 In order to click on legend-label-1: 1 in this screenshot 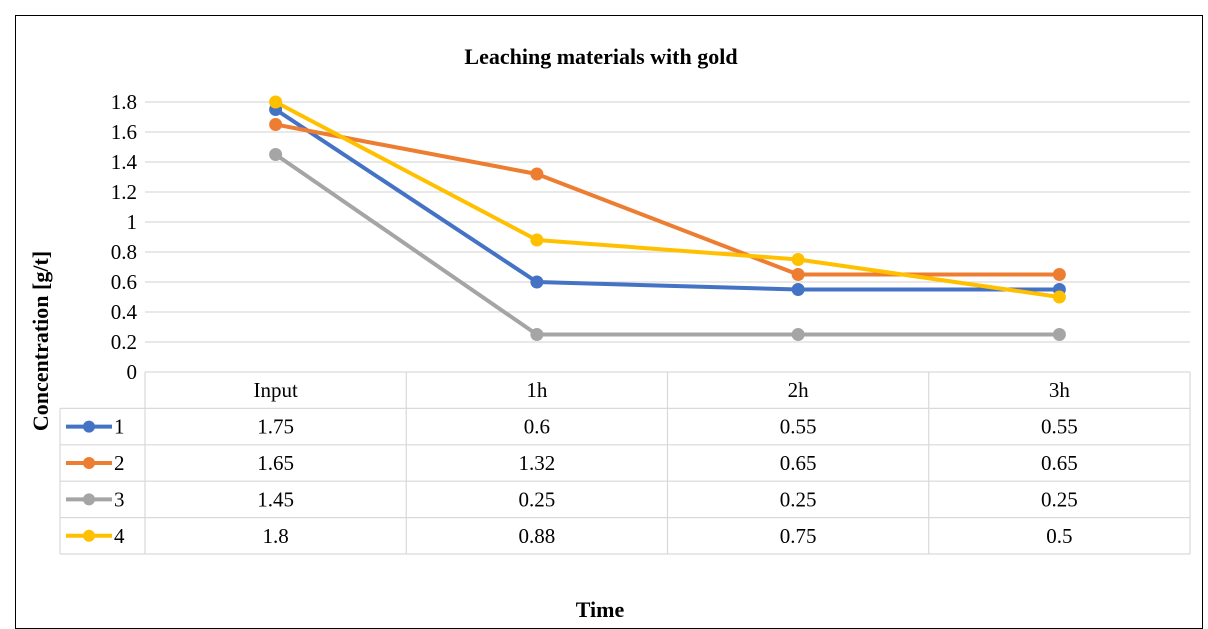, I will do `click(119, 427)`.